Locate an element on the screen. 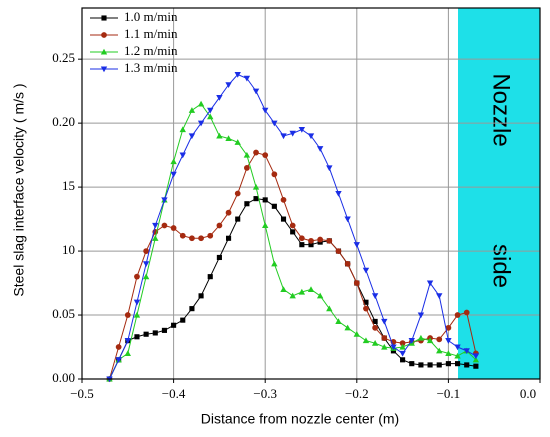  legend-label: 1.1 m/min is located at coordinates (151, 33).